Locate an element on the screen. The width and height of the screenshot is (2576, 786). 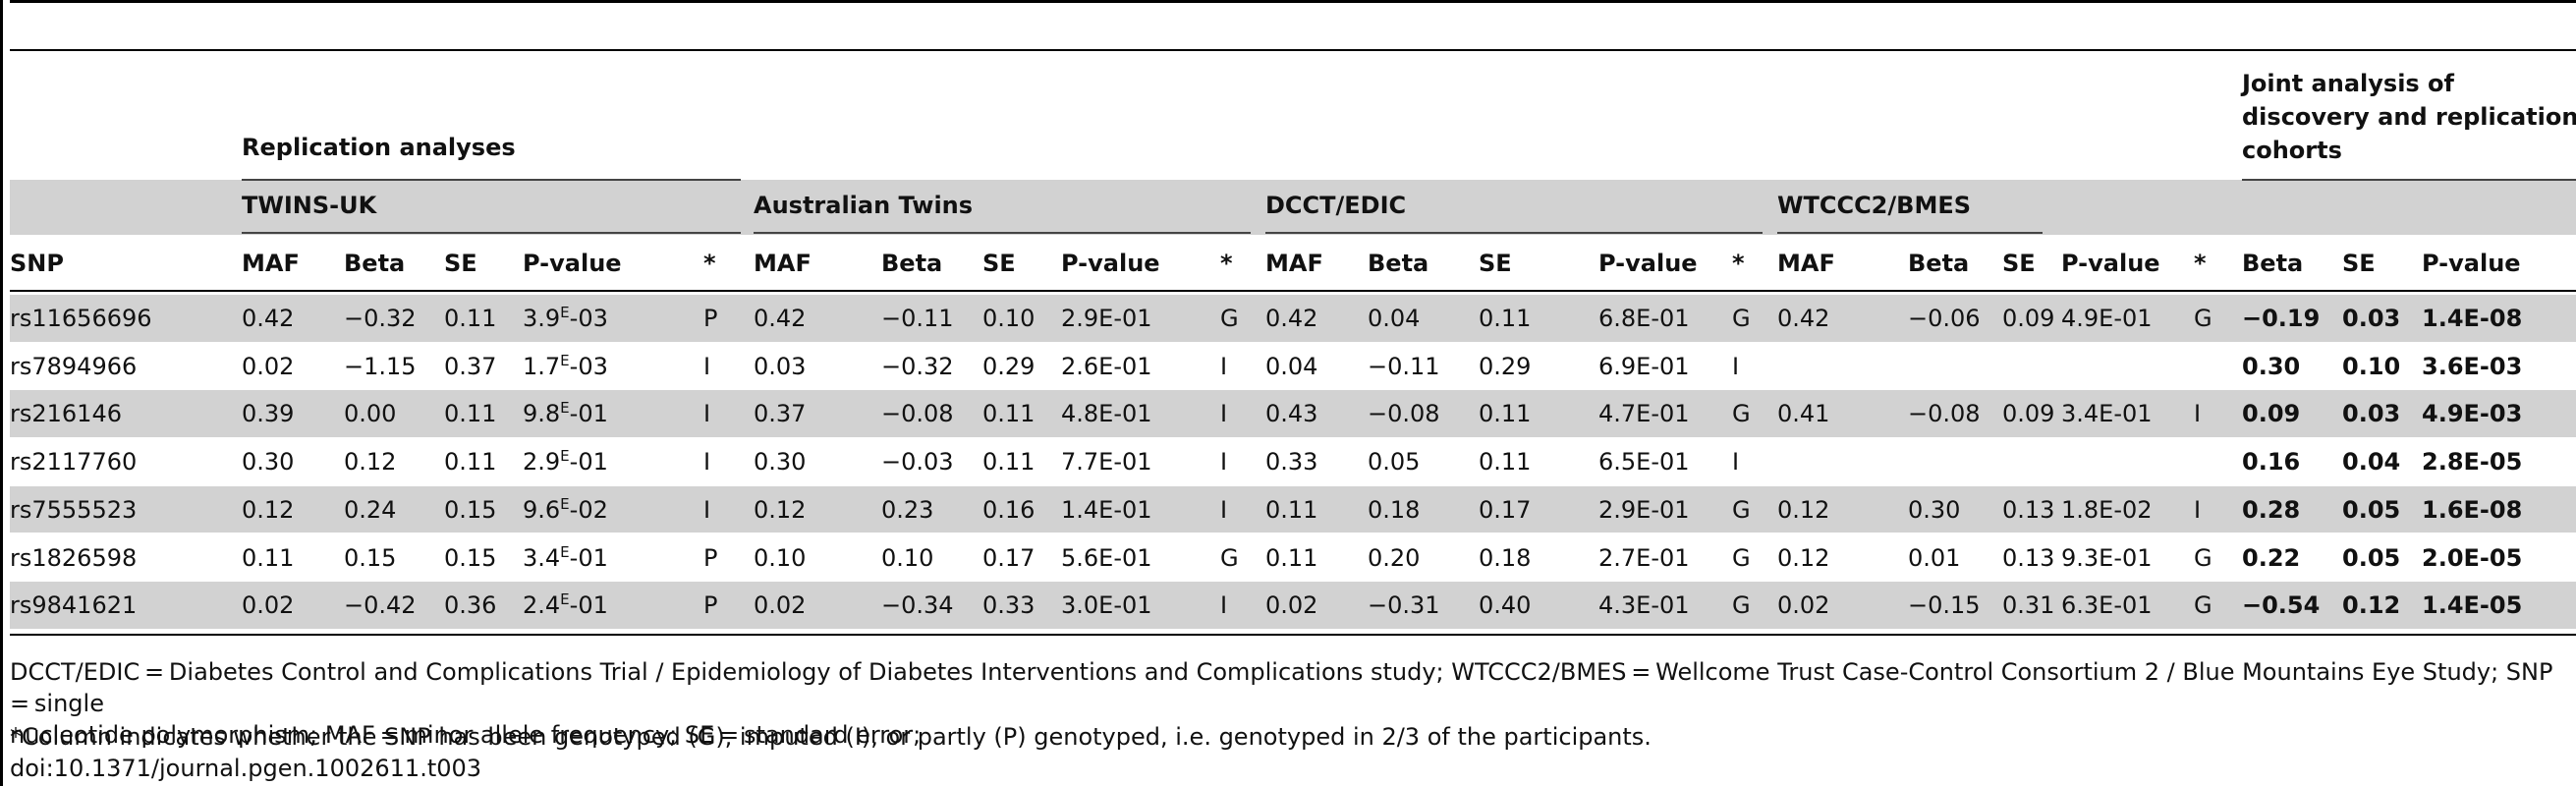
col-header-star-15: * is located at coordinates (1738, 264).